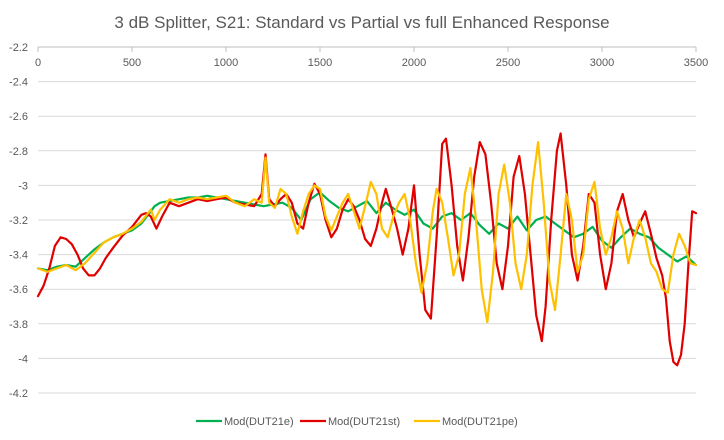  What do you see at coordinates (23, 359) in the screenshot?
I see `y-tick-label: -4` at bounding box center [23, 359].